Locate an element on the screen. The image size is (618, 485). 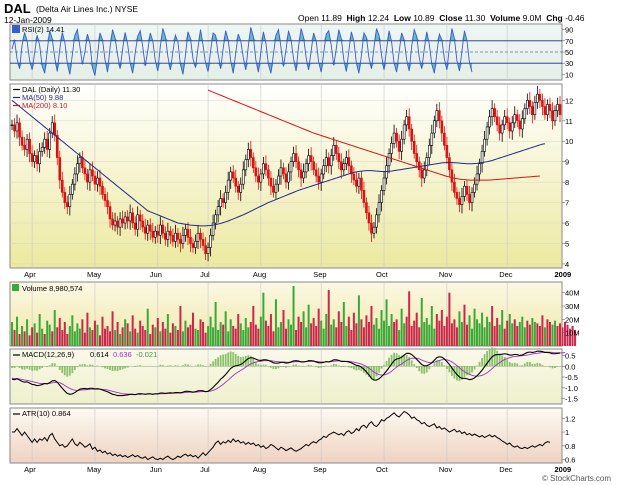
rsi-tick-label: 30 is located at coordinates (569, 63).